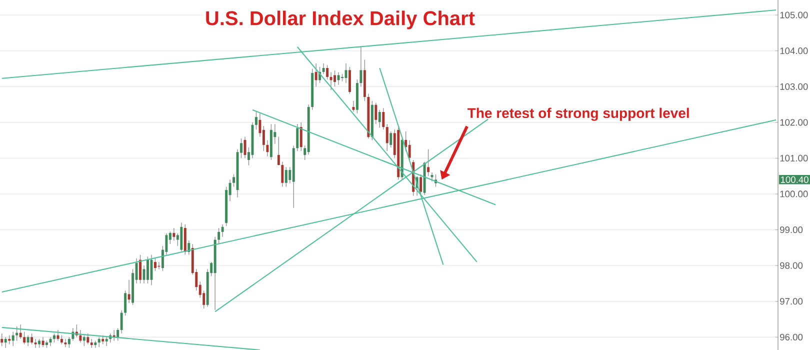 The height and width of the screenshot is (350, 810). What do you see at coordinates (794, 86) in the screenshot?
I see `y-tick-label: 103.00` at bounding box center [794, 86].